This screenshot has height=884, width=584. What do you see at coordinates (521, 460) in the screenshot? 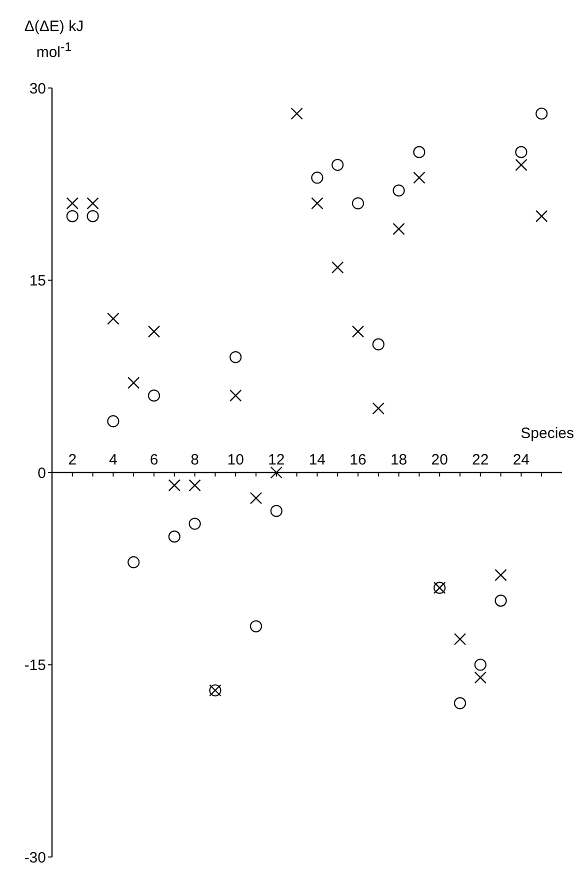
I see `x-tick-label: 24` at bounding box center [521, 460].